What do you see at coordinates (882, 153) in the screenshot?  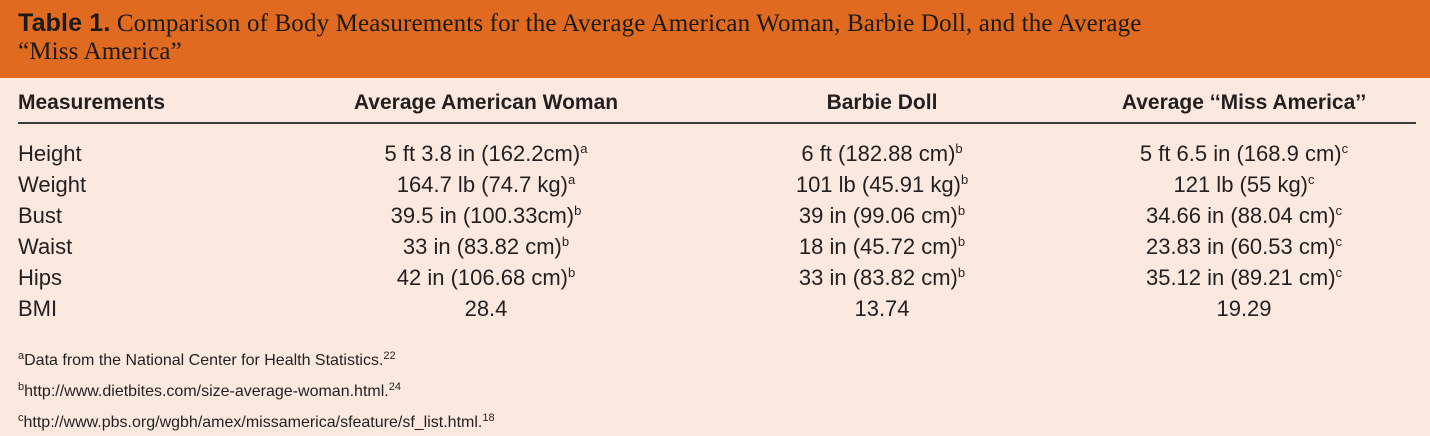 I see `table-cell: 6 ft (182.88 cm)b` at bounding box center [882, 153].